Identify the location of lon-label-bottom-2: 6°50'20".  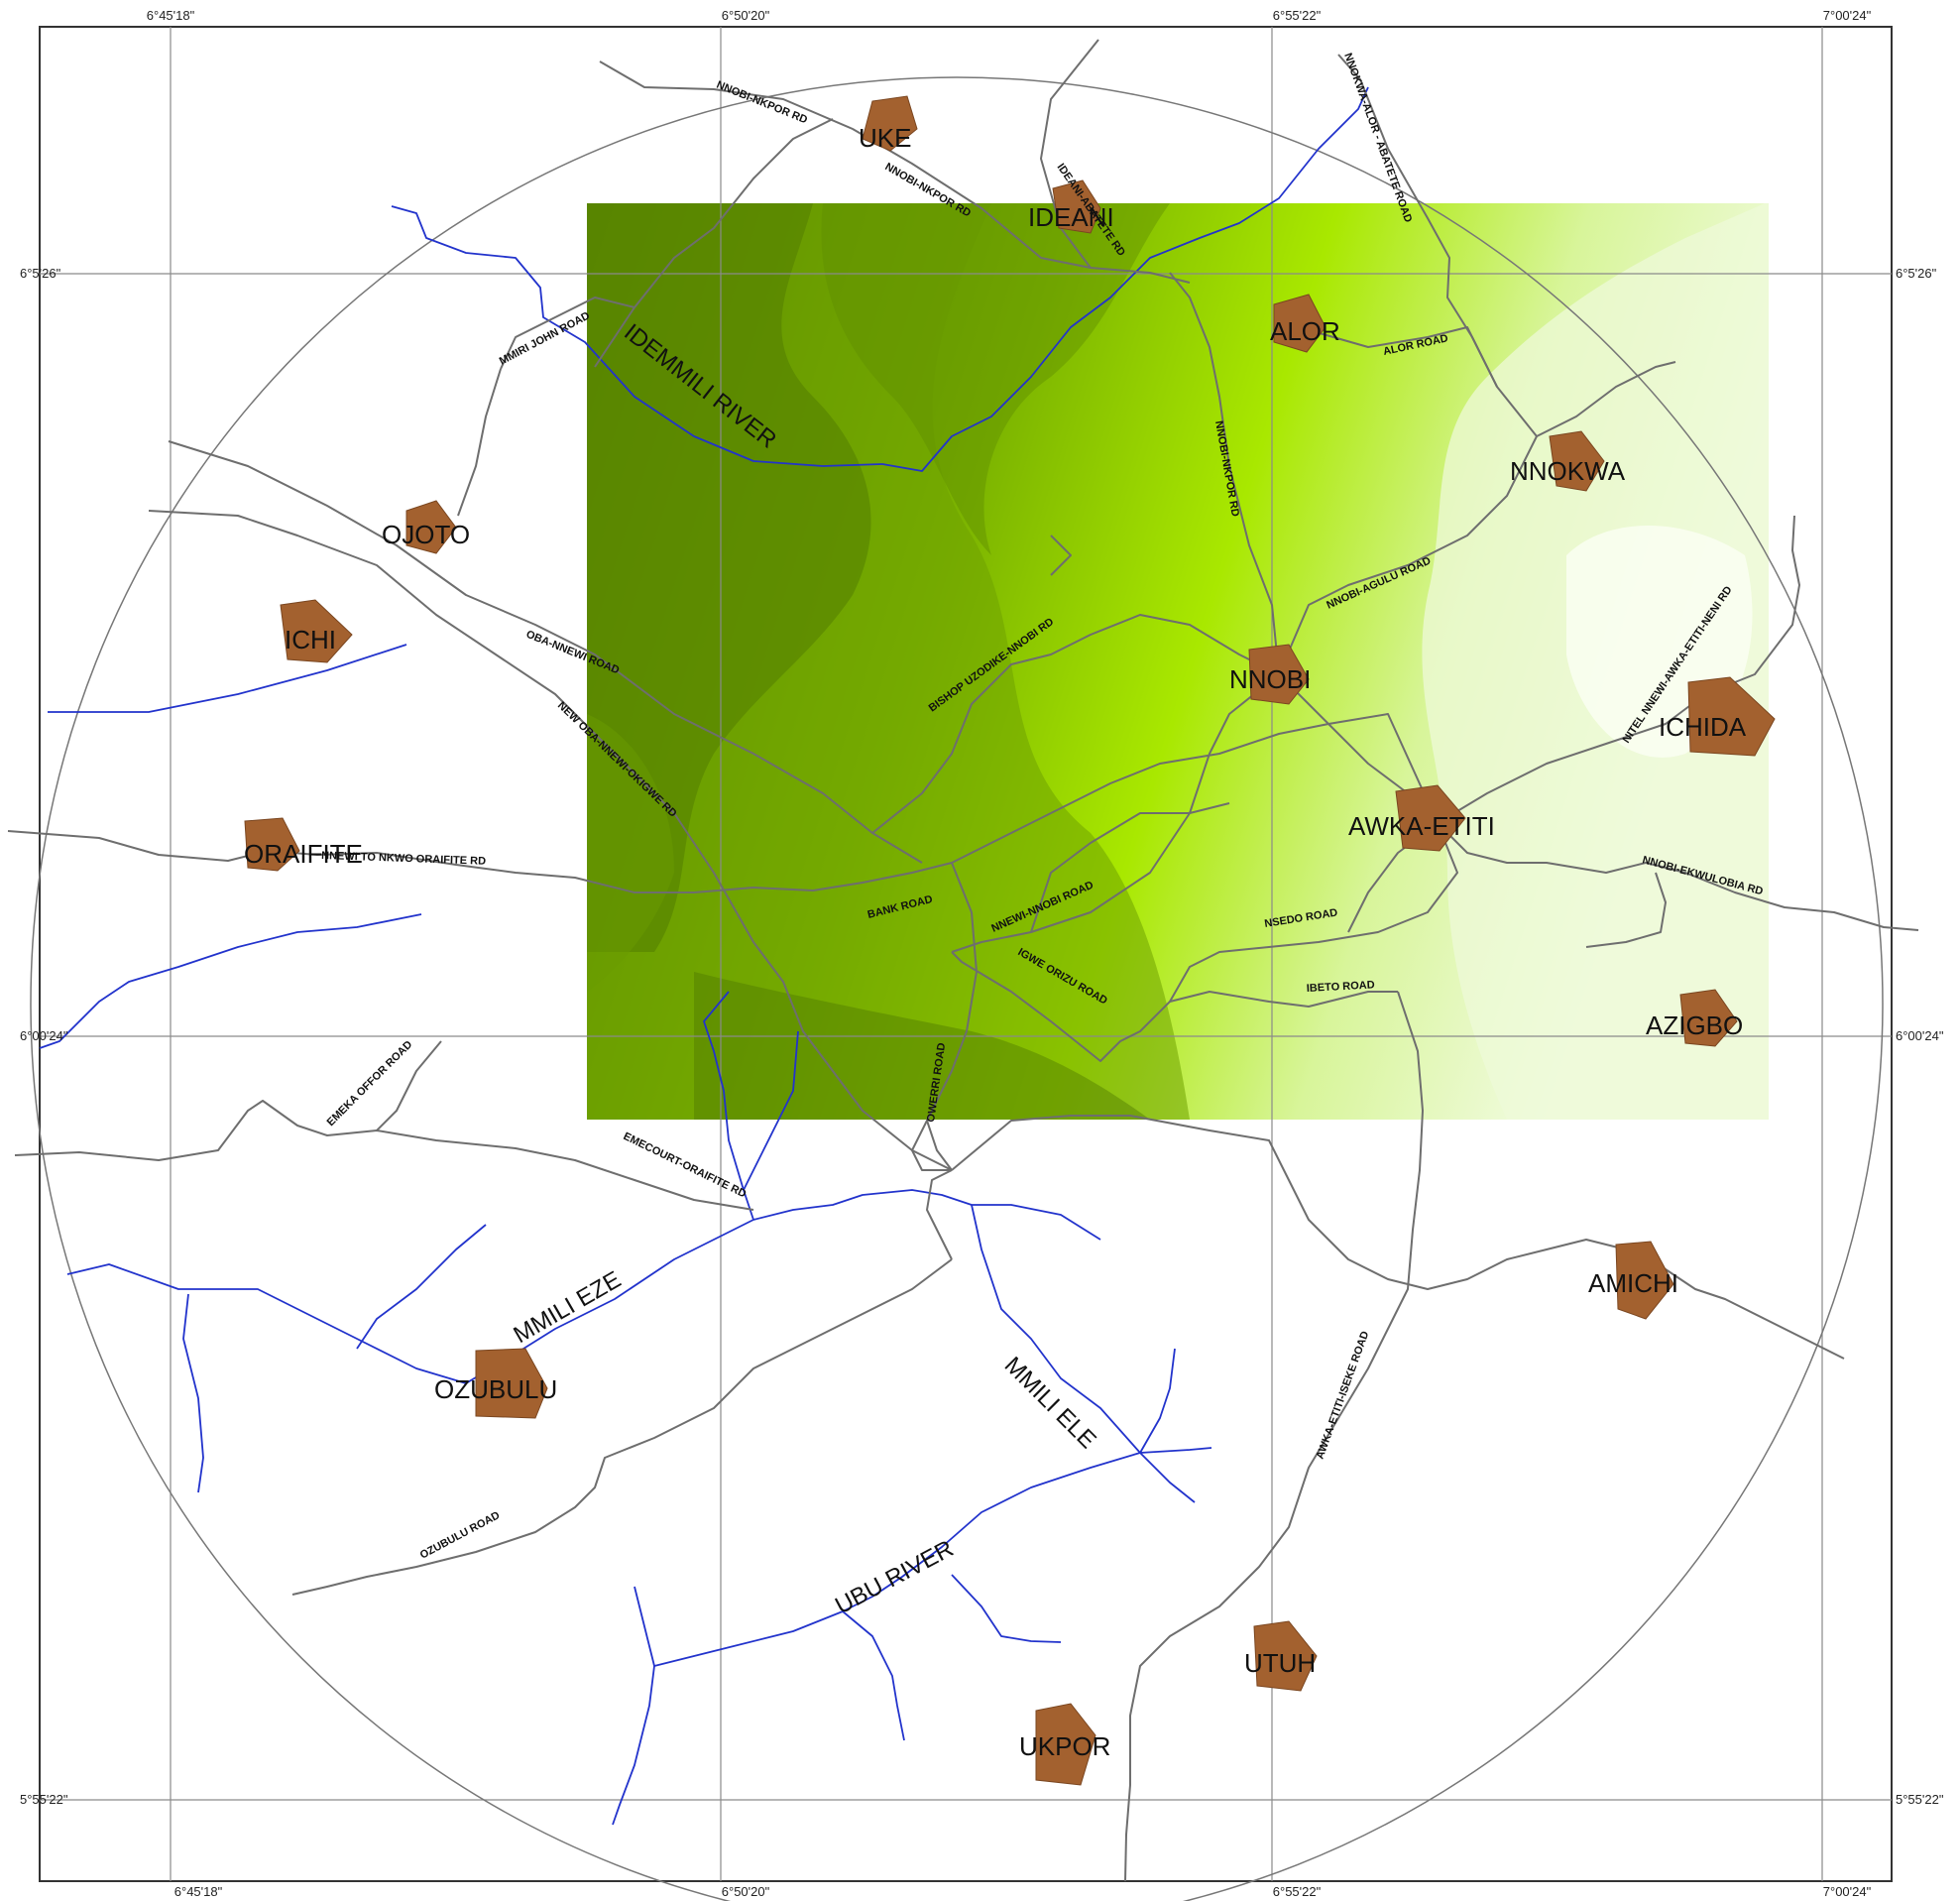
(746, 1892).